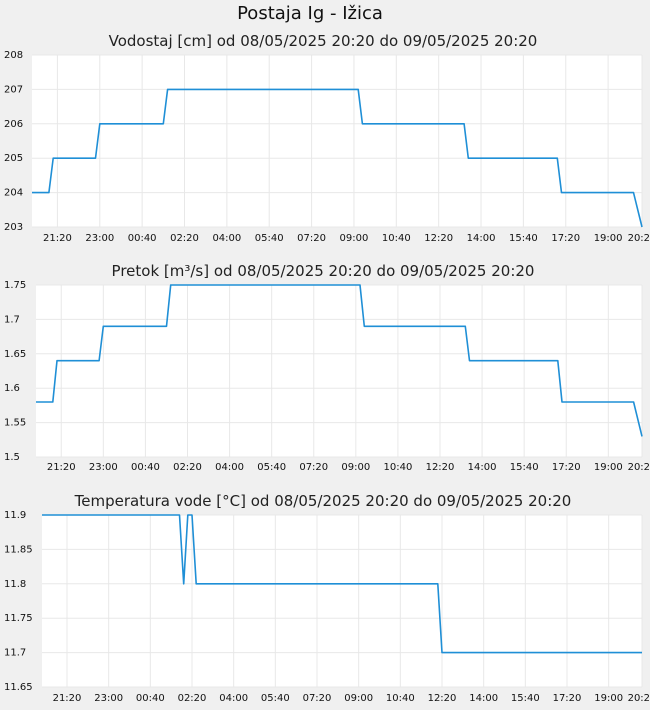 Image resolution: width=650 pixels, height=710 pixels. Describe the element at coordinates (13, 193) in the screenshot. I see `y-tick-label: 204` at that location.